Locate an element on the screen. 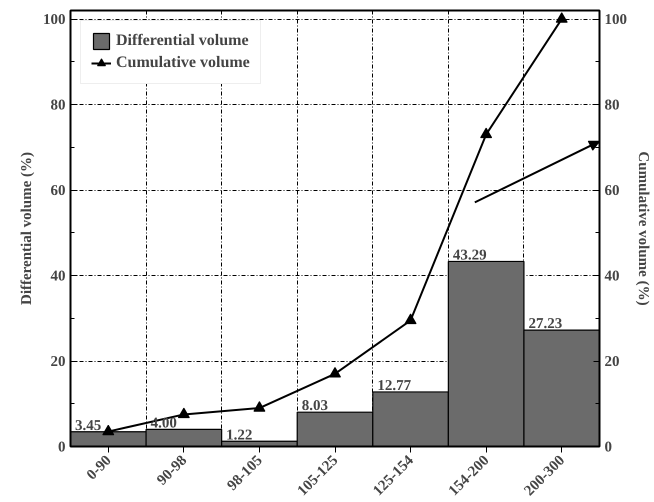 The image size is (654, 502). data-label: 43.29 is located at coordinates (469, 255).